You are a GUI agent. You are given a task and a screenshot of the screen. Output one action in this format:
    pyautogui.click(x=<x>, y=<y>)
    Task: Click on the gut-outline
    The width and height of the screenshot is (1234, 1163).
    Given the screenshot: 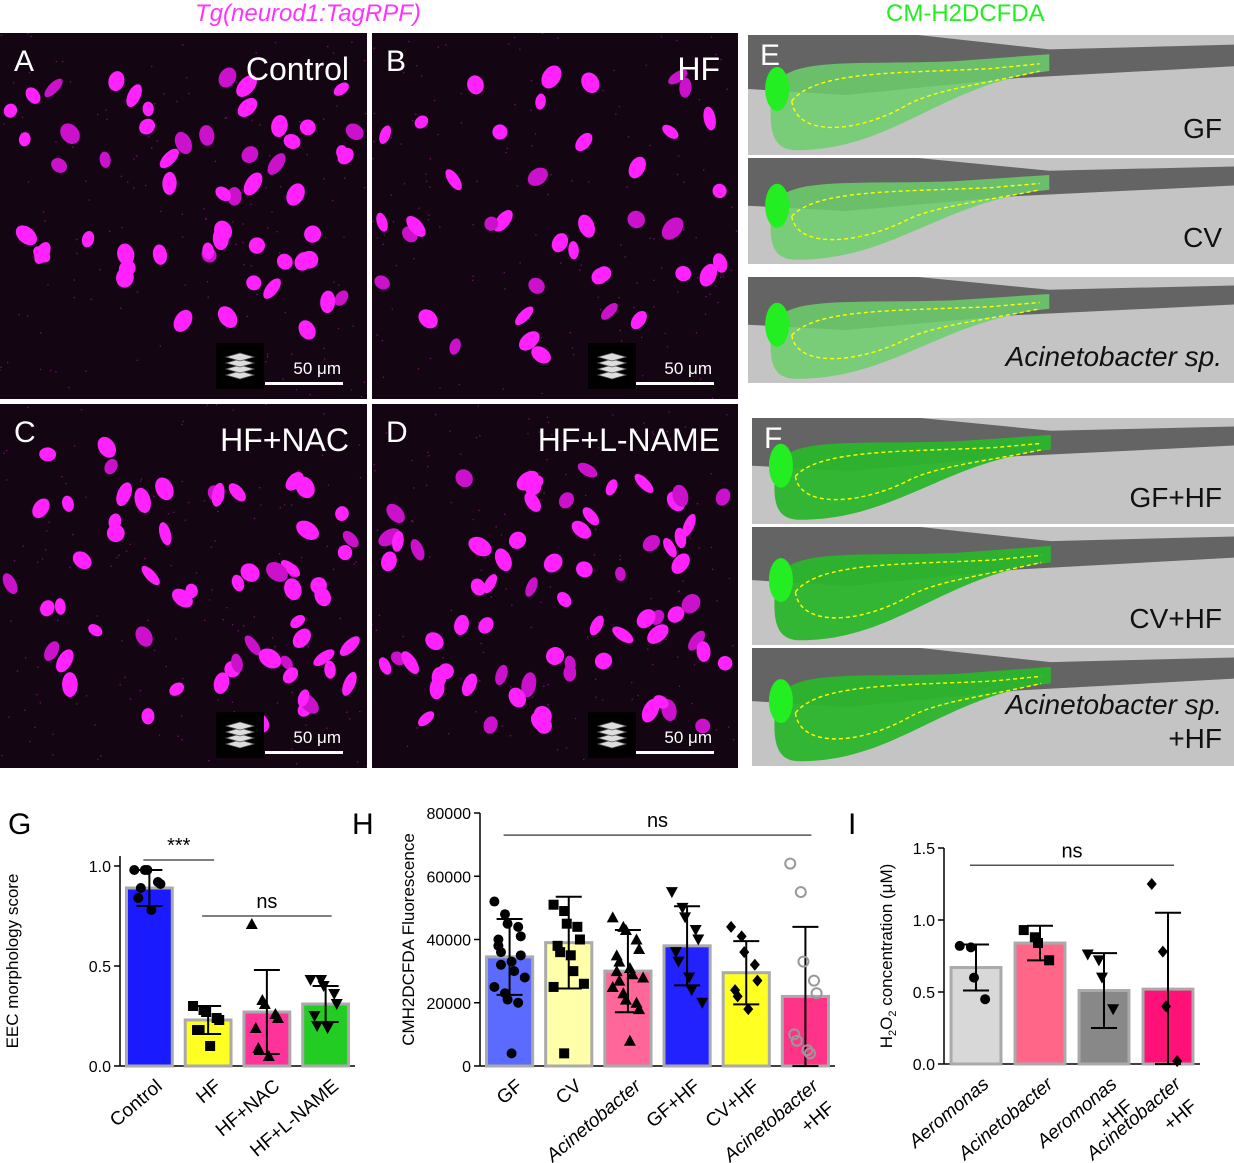 What is the action you would take?
    pyautogui.click(x=918, y=586)
    